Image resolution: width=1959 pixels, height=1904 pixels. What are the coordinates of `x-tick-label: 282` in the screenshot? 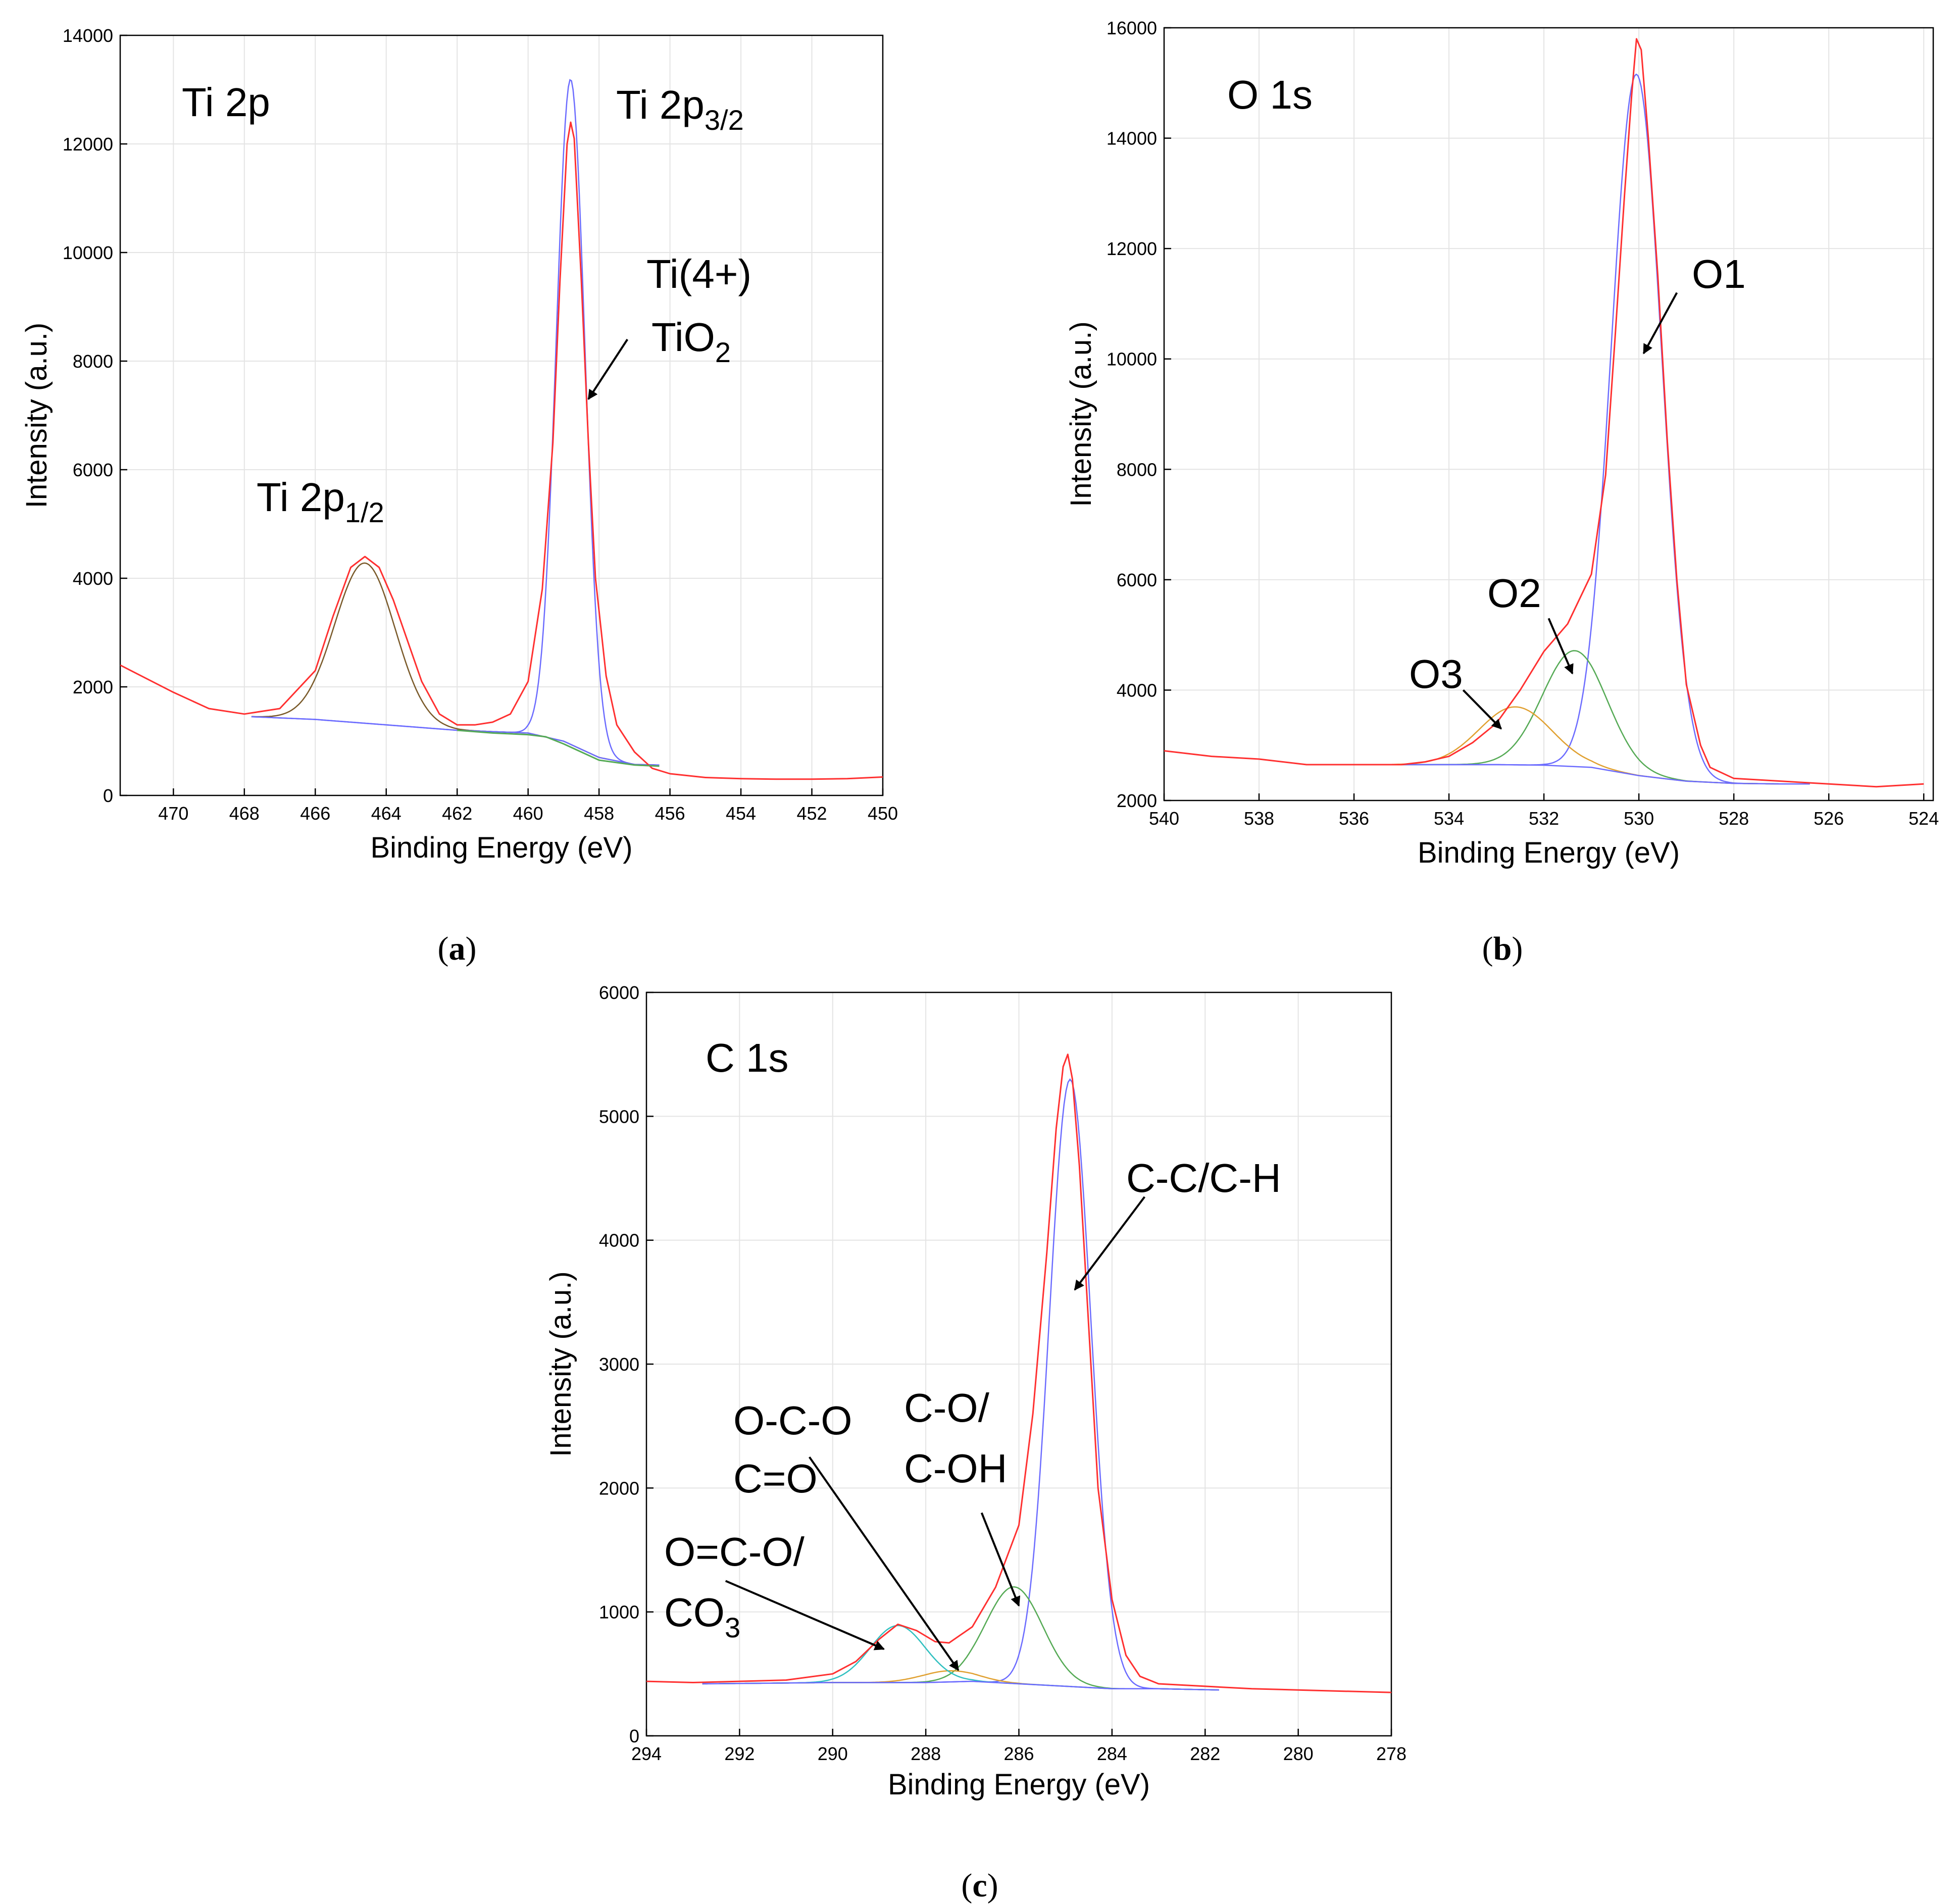 It's located at (1205, 1754).